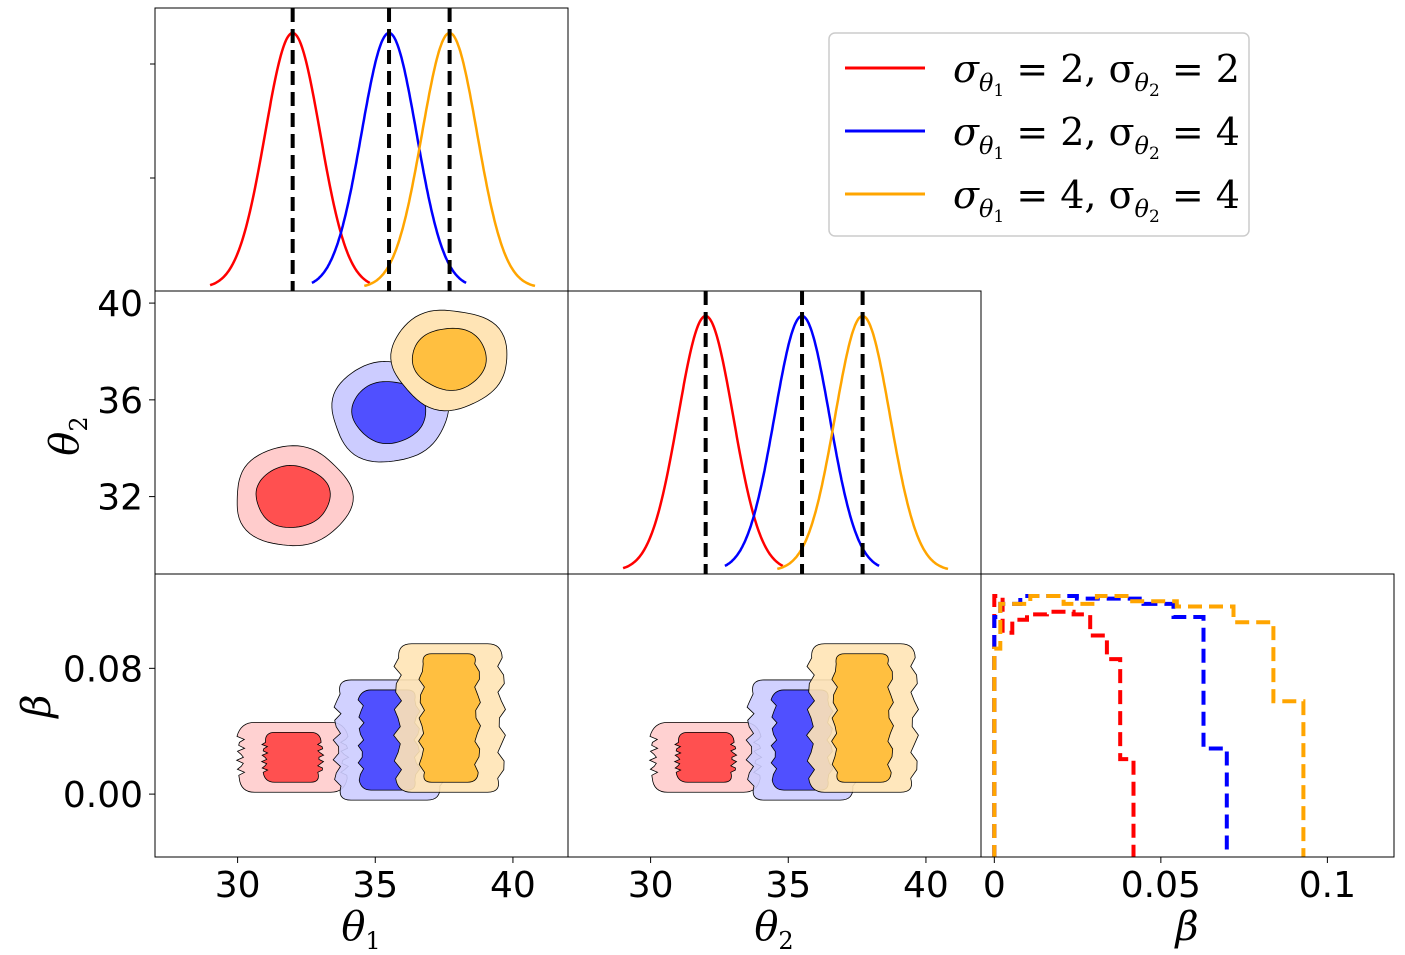 The height and width of the screenshot is (955, 1405). What do you see at coordinates (120, 401) in the screenshot?
I see `theta2-row-ytick-label: 36` at bounding box center [120, 401].